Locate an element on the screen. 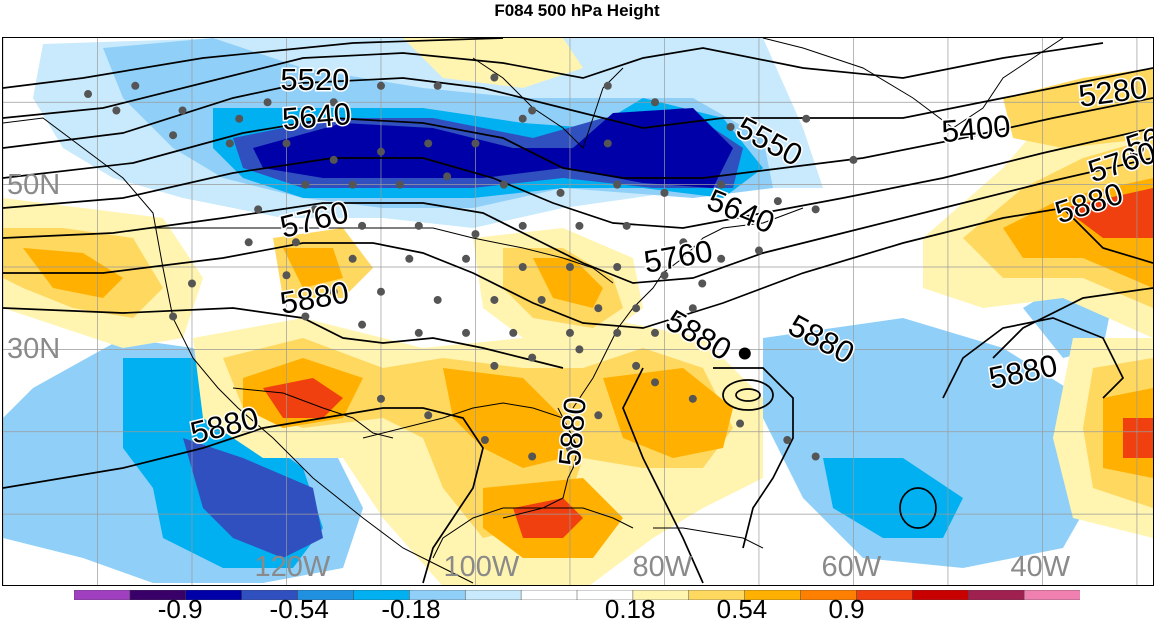 Image resolution: width=1154 pixels, height=625 pixels. contour-label: 5880 is located at coordinates (572, 432).